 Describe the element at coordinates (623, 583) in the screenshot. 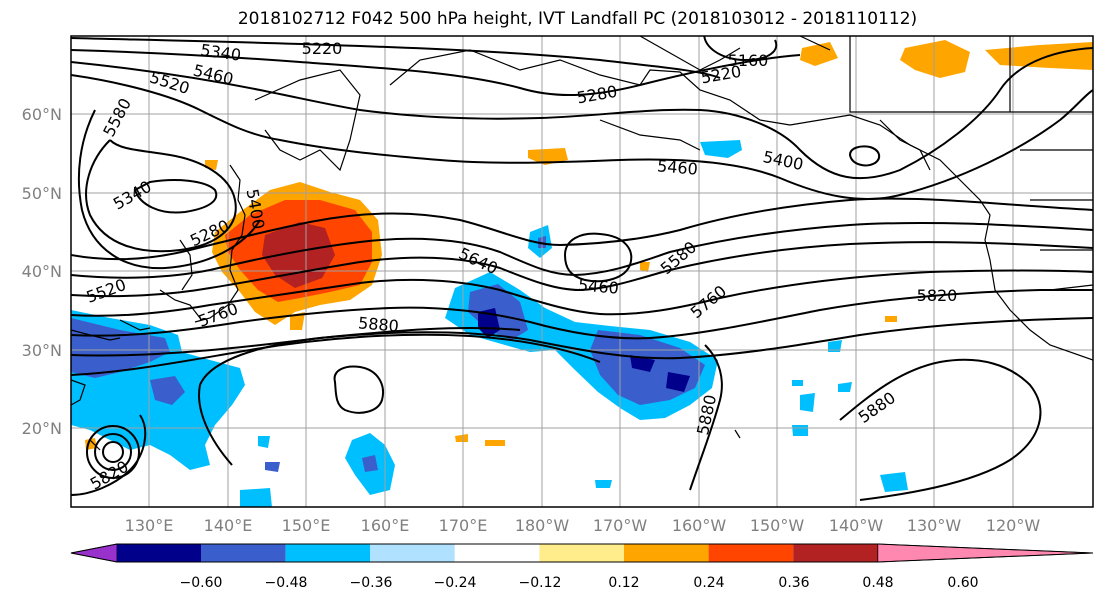

I see `colorbar-tick-label: 0.12` at that location.